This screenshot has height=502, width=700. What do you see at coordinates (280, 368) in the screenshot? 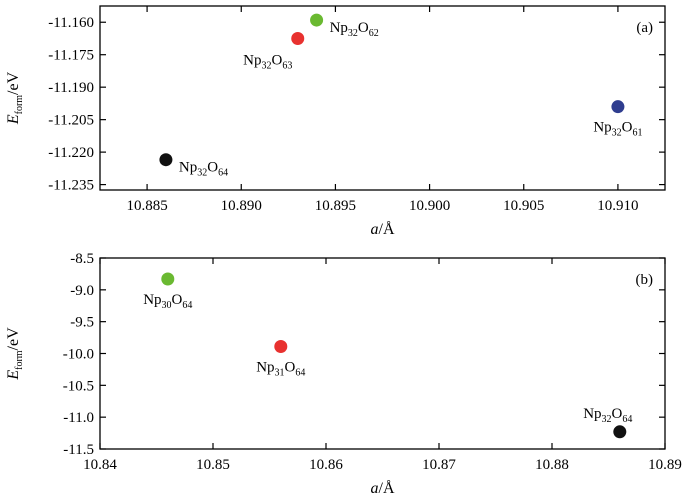
I see `point-label: Np31O64` at bounding box center [280, 368].